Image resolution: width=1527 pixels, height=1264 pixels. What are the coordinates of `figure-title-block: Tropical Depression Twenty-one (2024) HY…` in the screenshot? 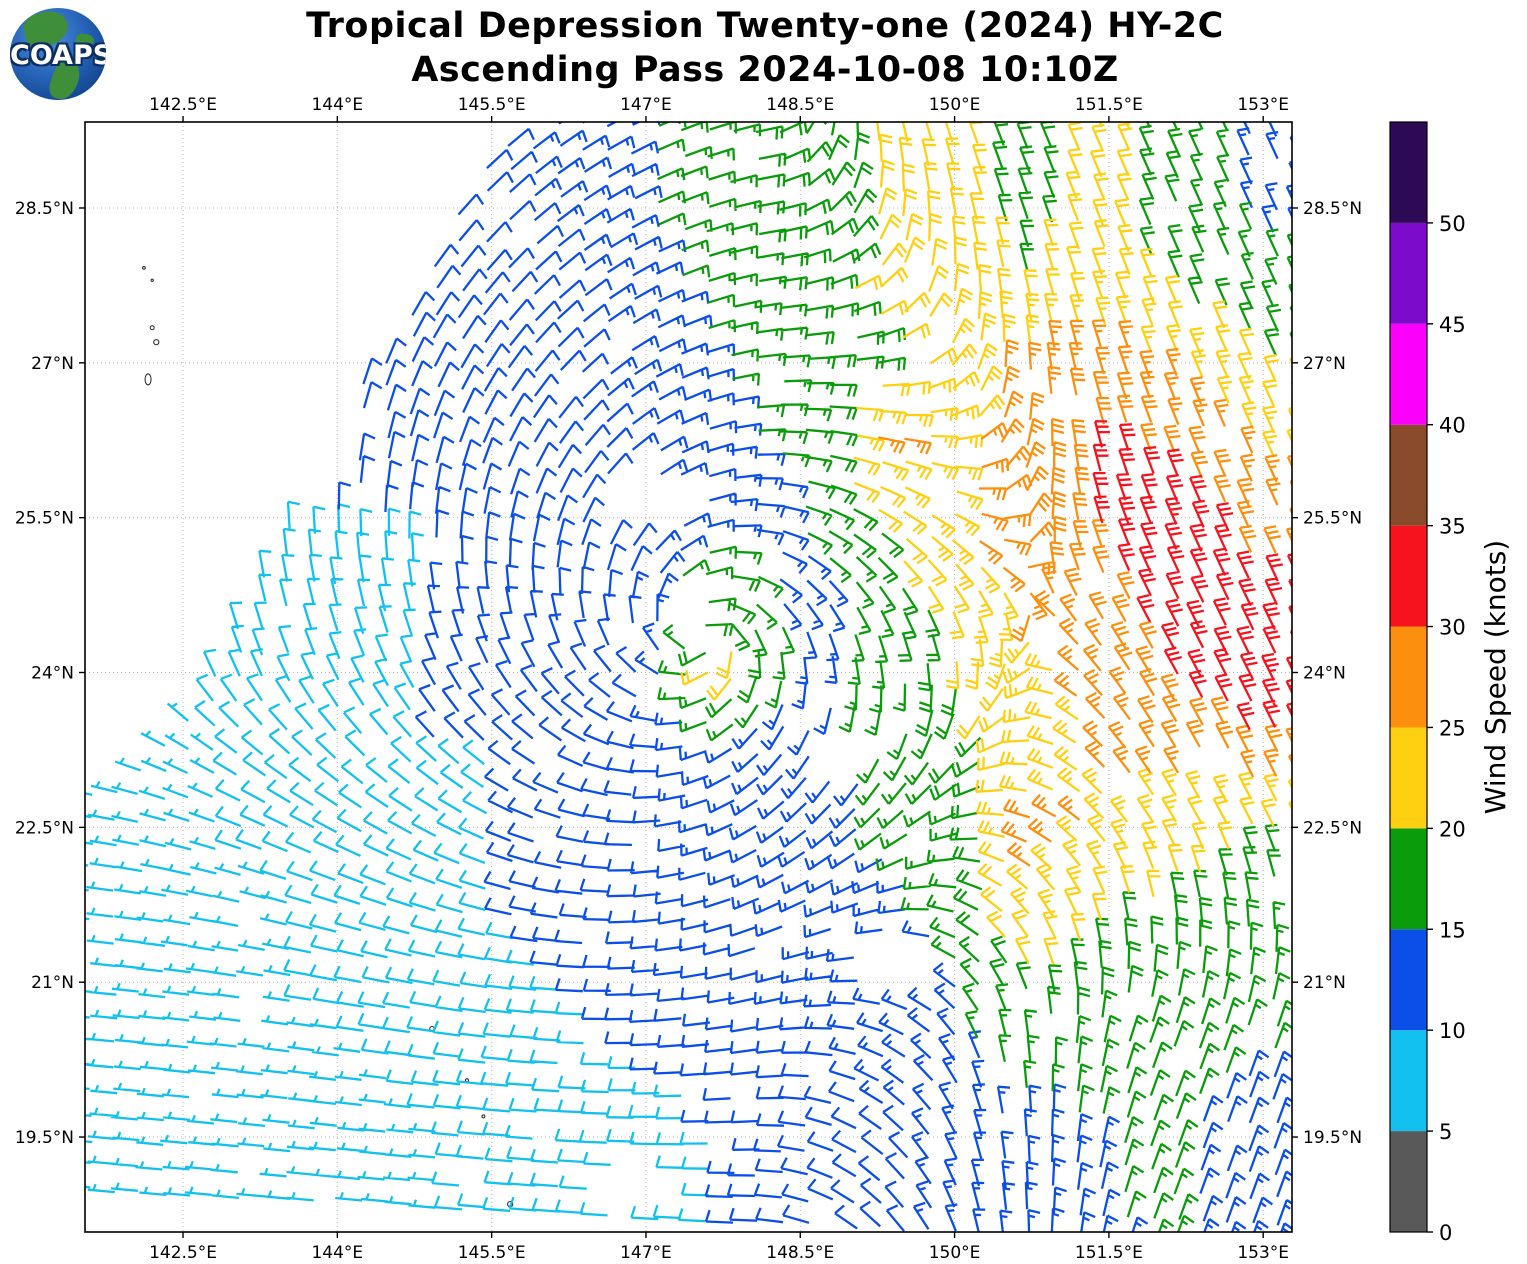 It's located at (765, 48).